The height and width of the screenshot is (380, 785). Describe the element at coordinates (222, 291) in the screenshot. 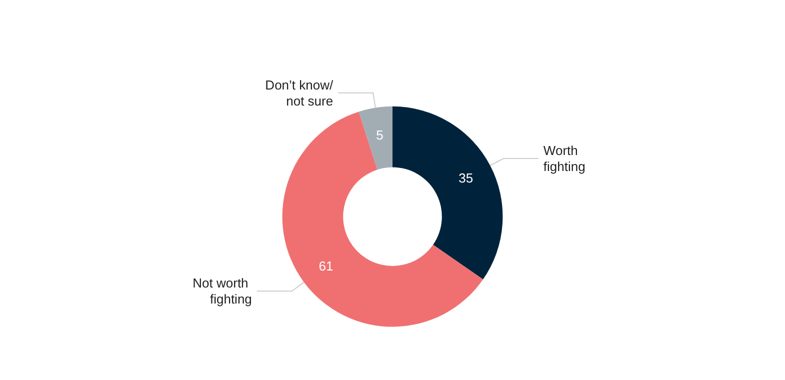

I see `slice-label: Not worth fighting` at that location.